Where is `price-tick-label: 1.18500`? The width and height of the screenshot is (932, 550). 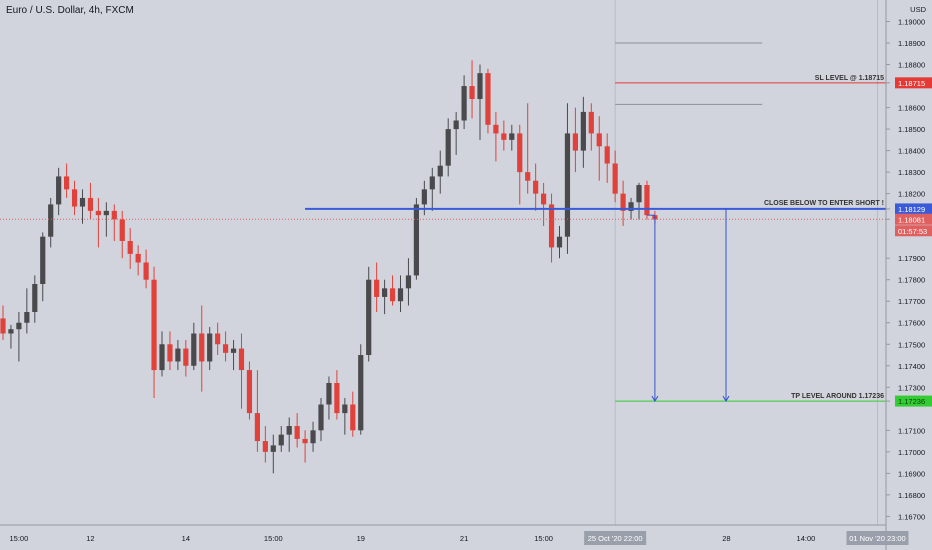
price-tick-label: 1.18500 is located at coordinates (911, 129).